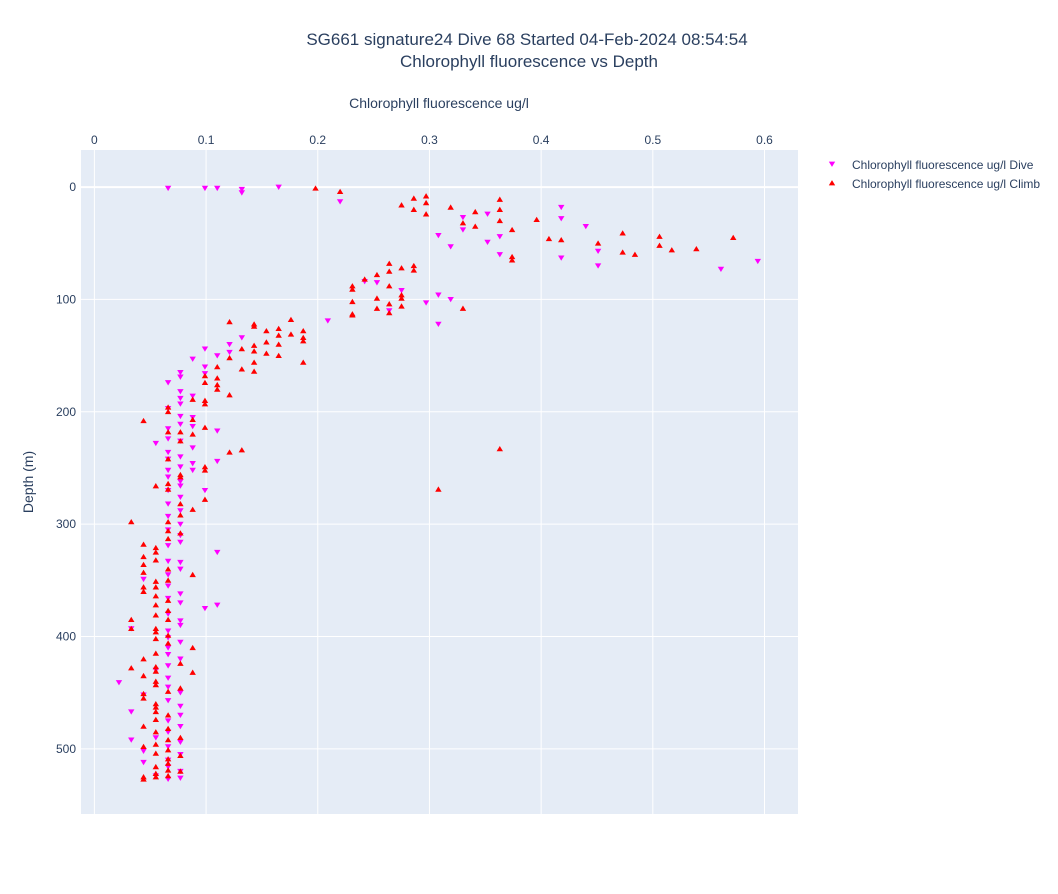 The image size is (1058, 894). What do you see at coordinates (832, 183) in the screenshot?
I see `legend-climb-marker` at bounding box center [832, 183].